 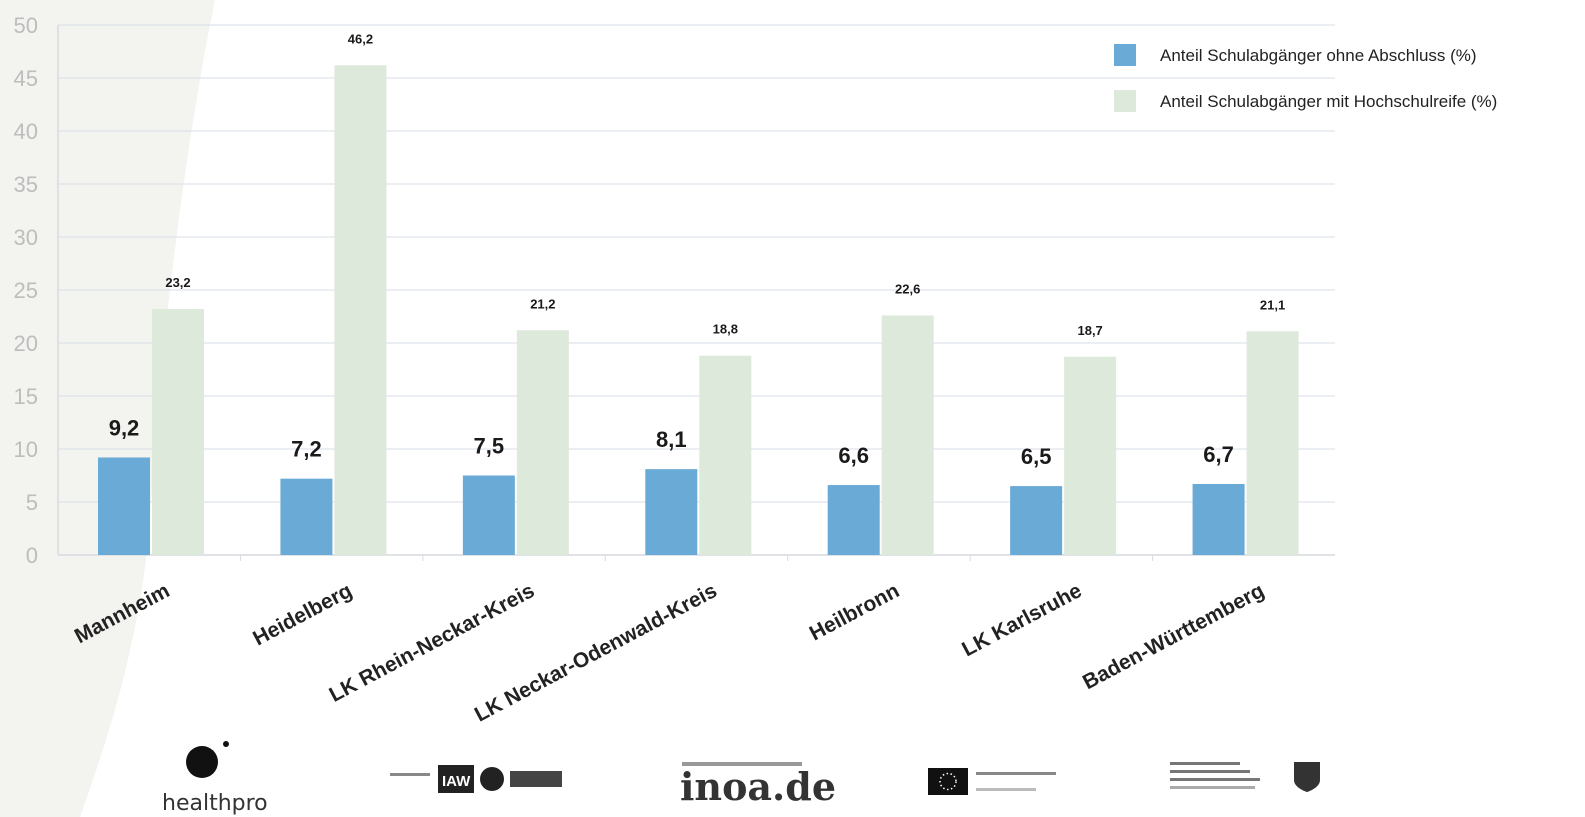 What do you see at coordinates (671, 439) in the screenshot?
I see `data-label-ohne-abschluss: 8,1` at bounding box center [671, 439].